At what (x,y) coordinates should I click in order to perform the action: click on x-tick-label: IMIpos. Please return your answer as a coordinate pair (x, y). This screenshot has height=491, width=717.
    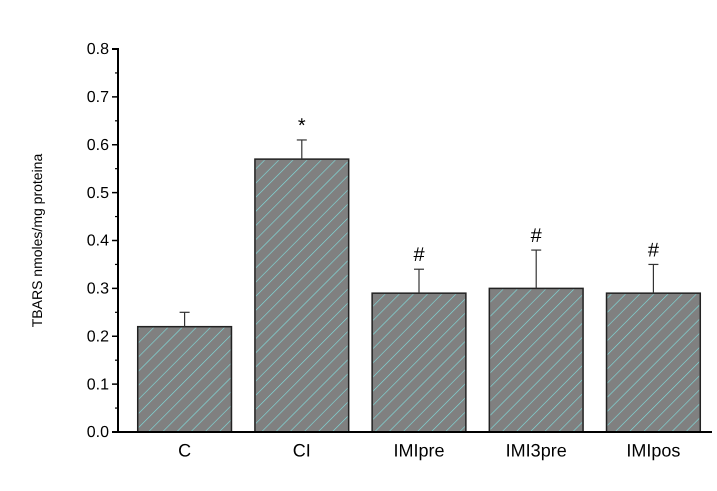
    Looking at the image, I should click on (653, 450).